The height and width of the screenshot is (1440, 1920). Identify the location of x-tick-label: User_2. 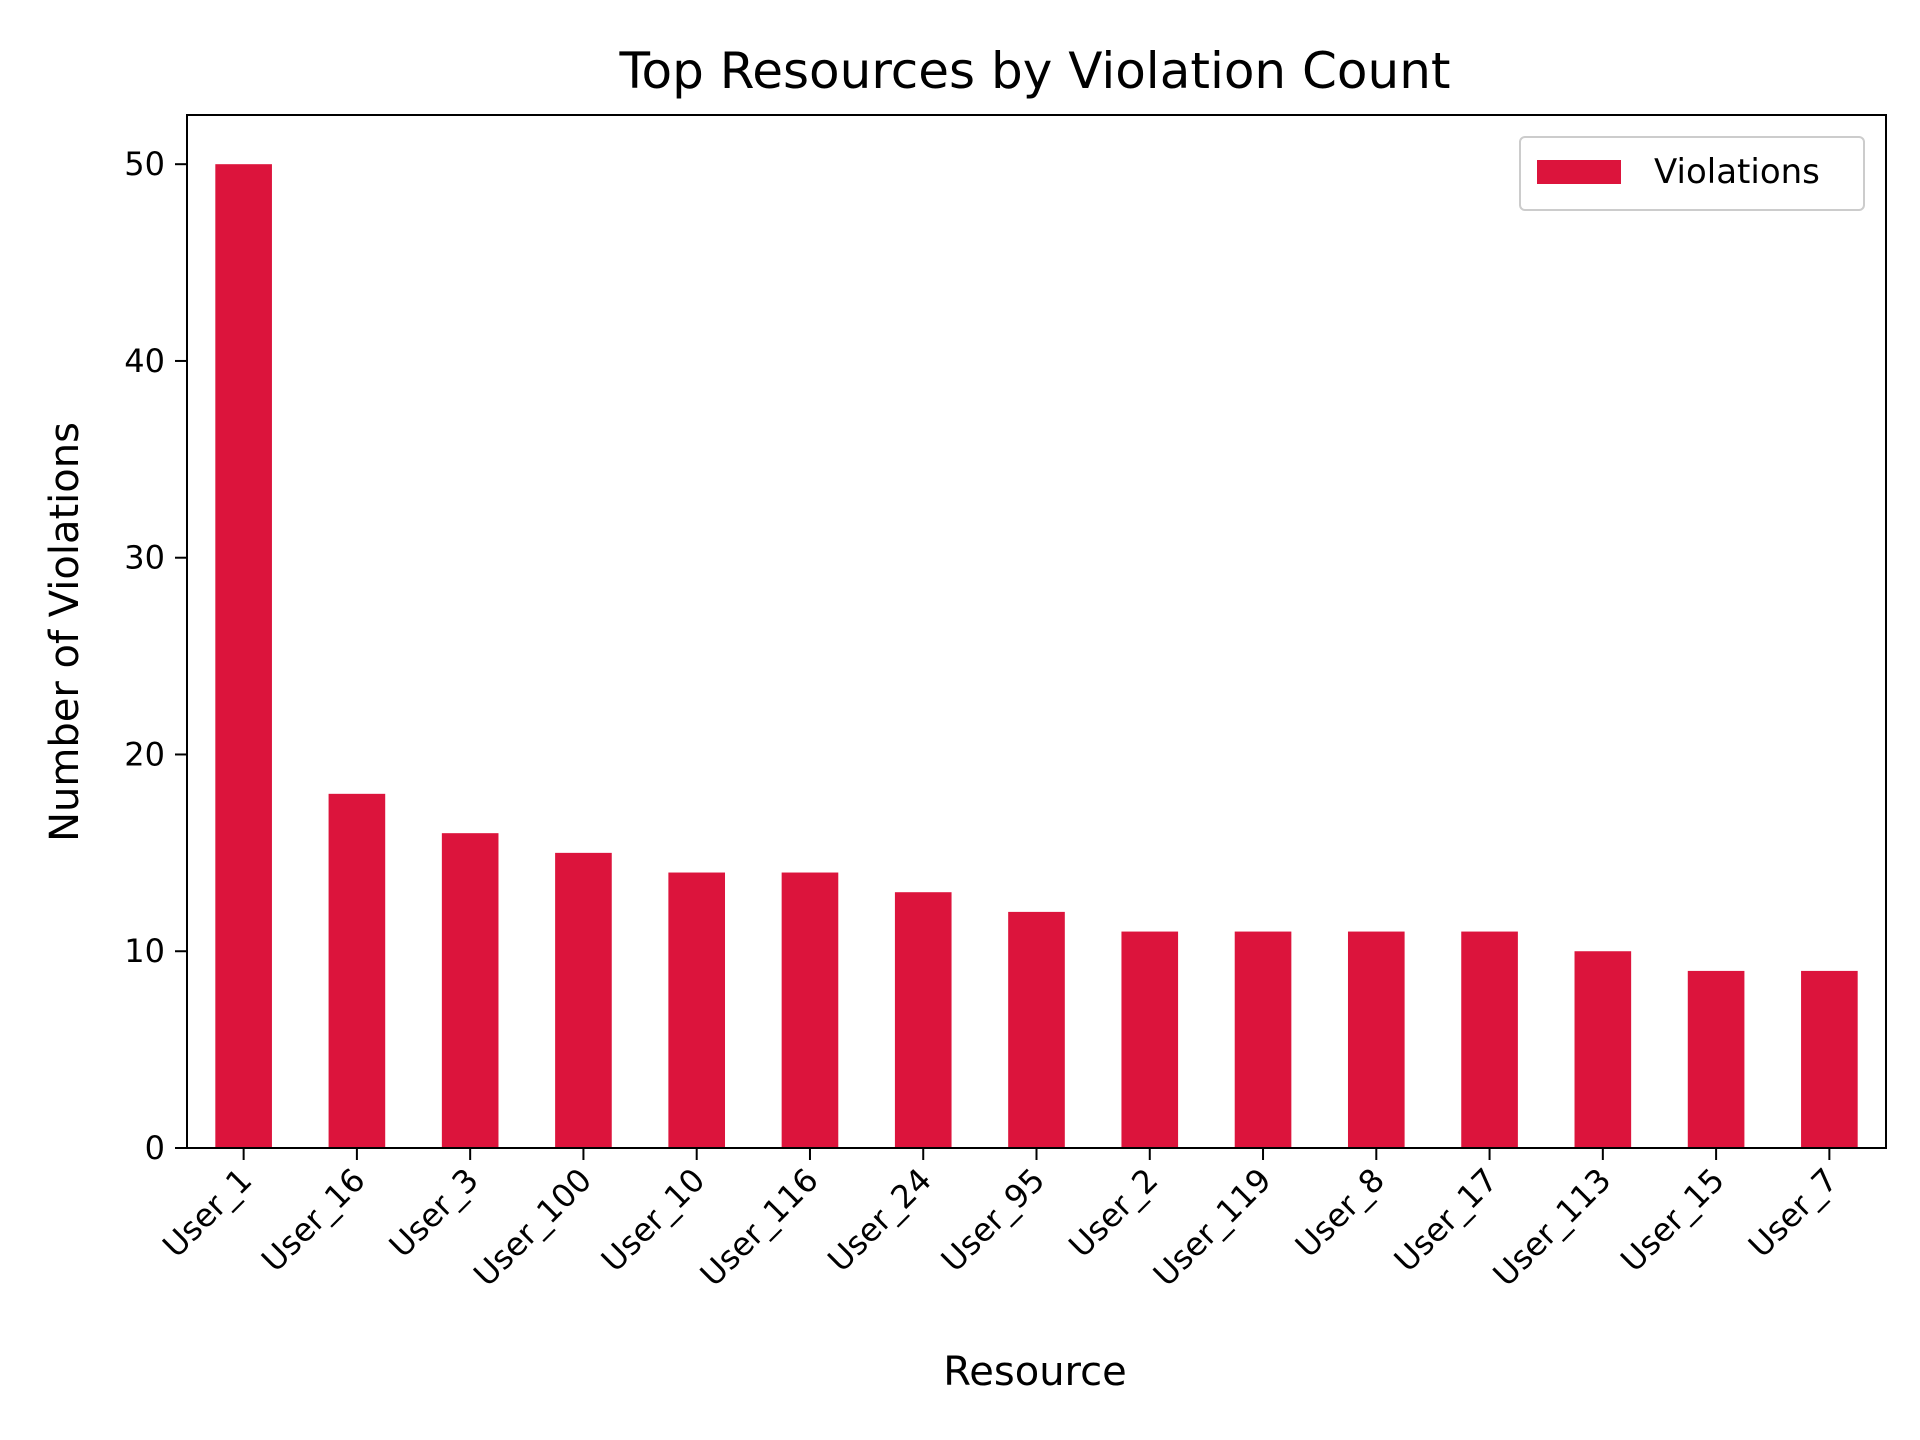
(1113, 1213).